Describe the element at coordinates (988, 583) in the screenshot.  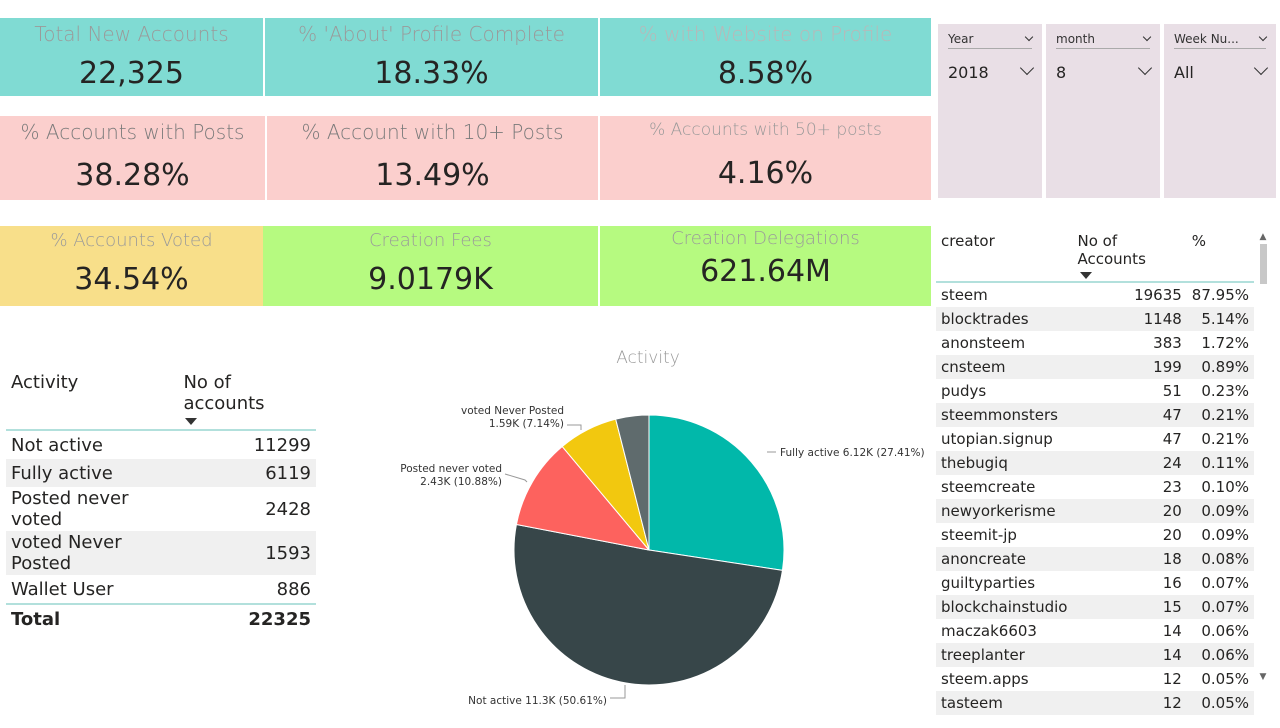
I see `cell-creator: guiltyparties` at that location.